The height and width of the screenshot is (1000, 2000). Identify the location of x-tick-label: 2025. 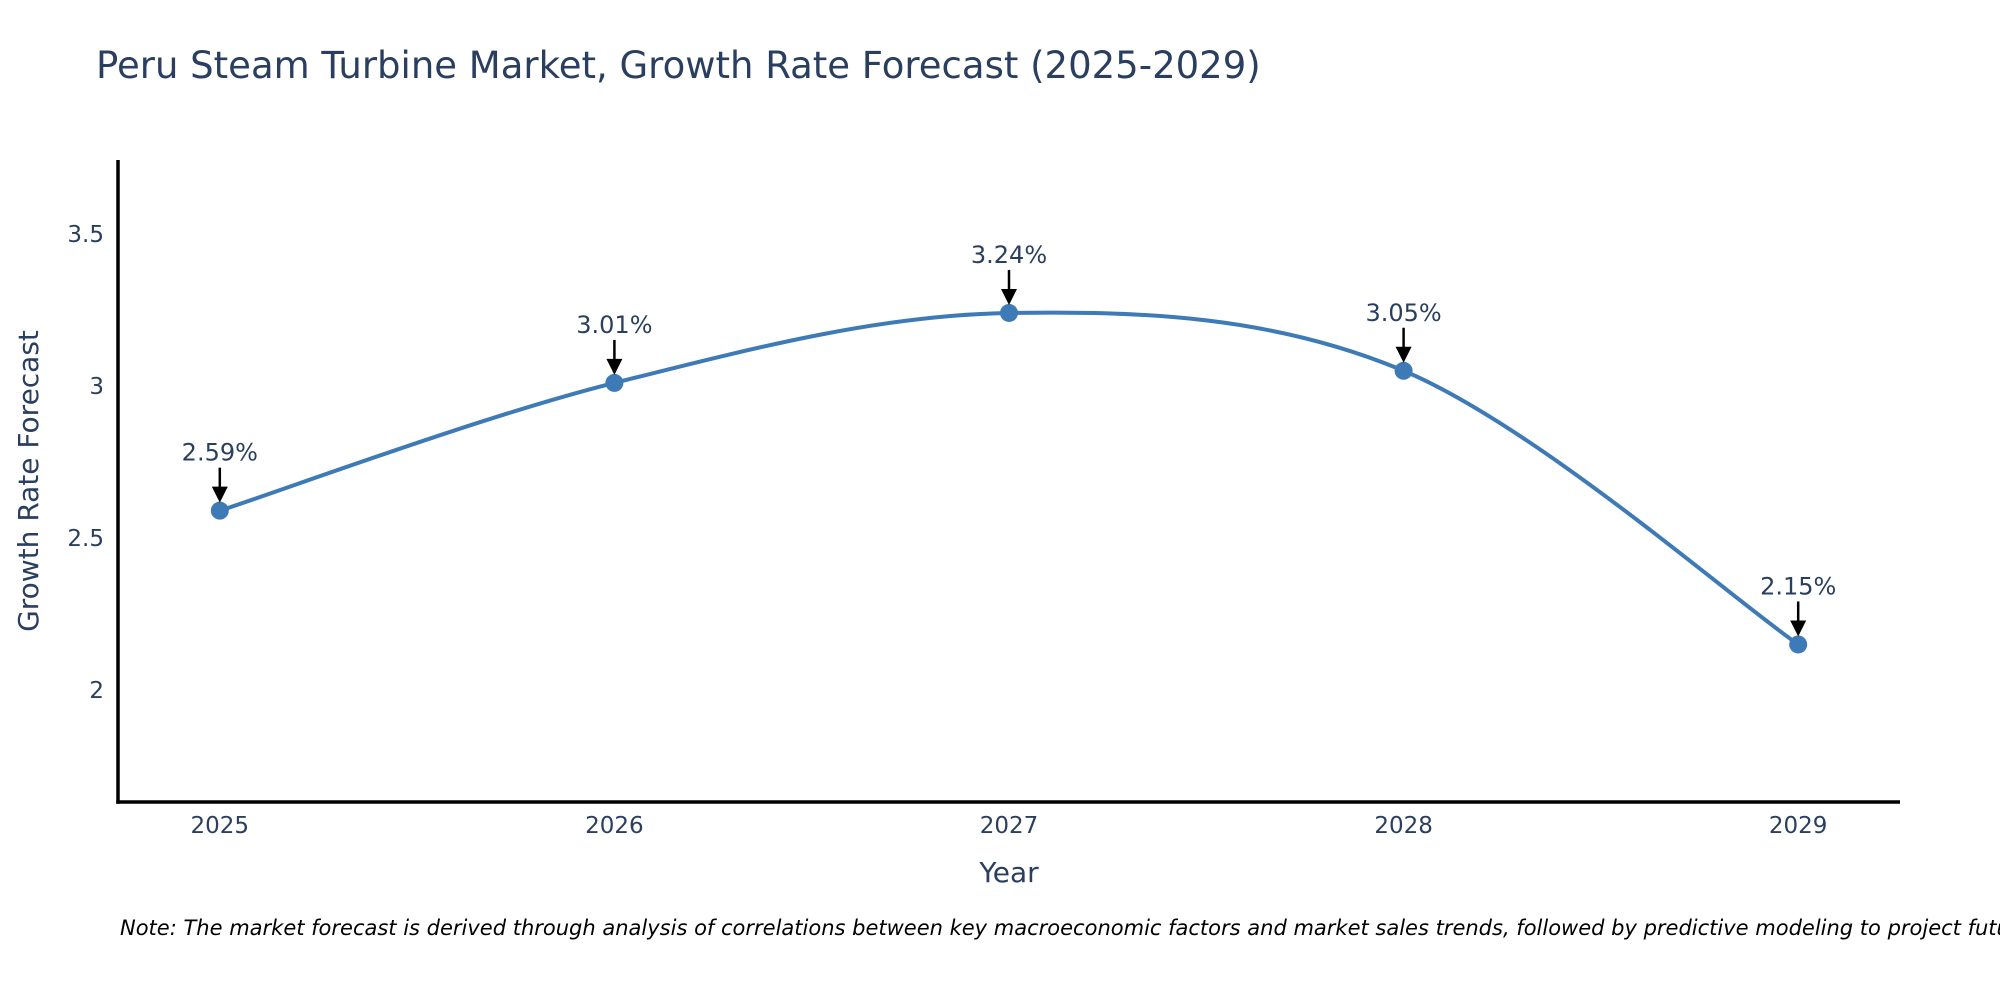
(220, 826).